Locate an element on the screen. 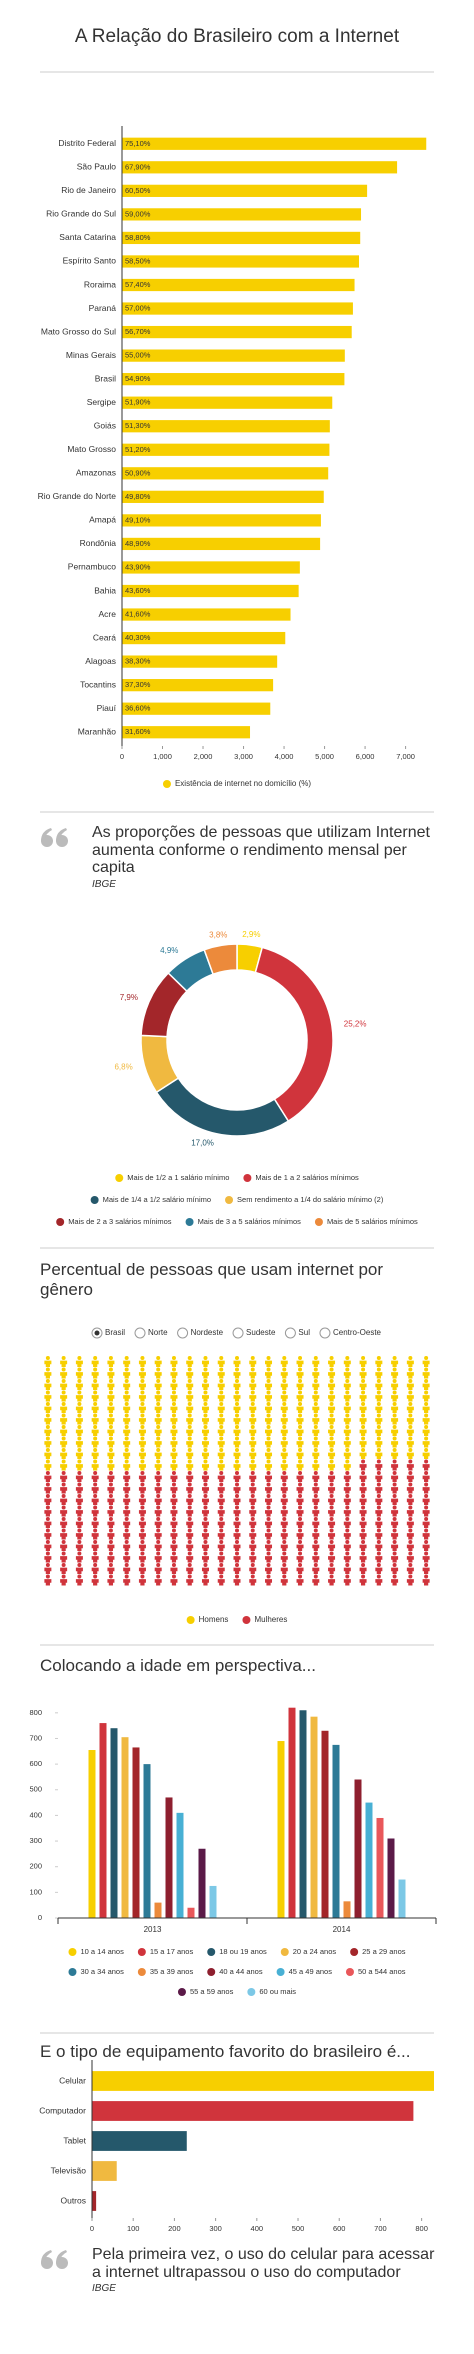 The height and width of the screenshot is (2354, 474). value-label: 40,30% is located at coordinates (138, 637).